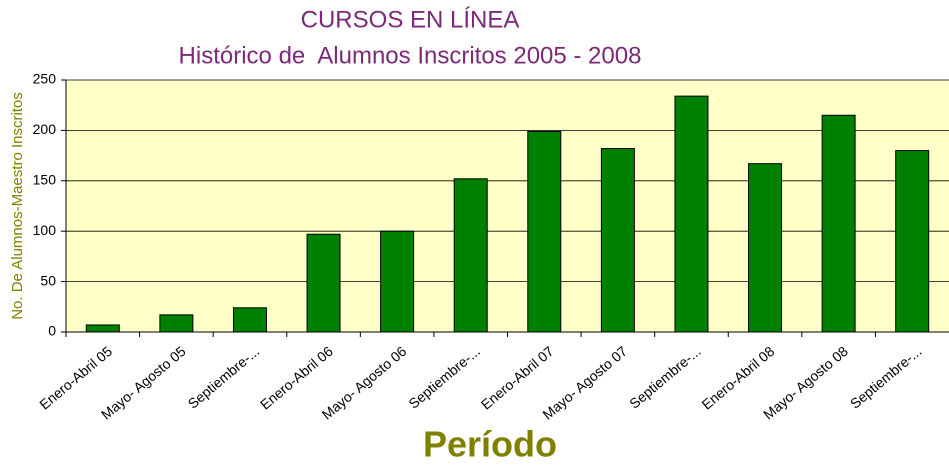 The image size is (949, 466). Describe the element at coordinates (296, 378) in the screenshot. I see `x-tick-label: Enero-Abril 06` at that location.